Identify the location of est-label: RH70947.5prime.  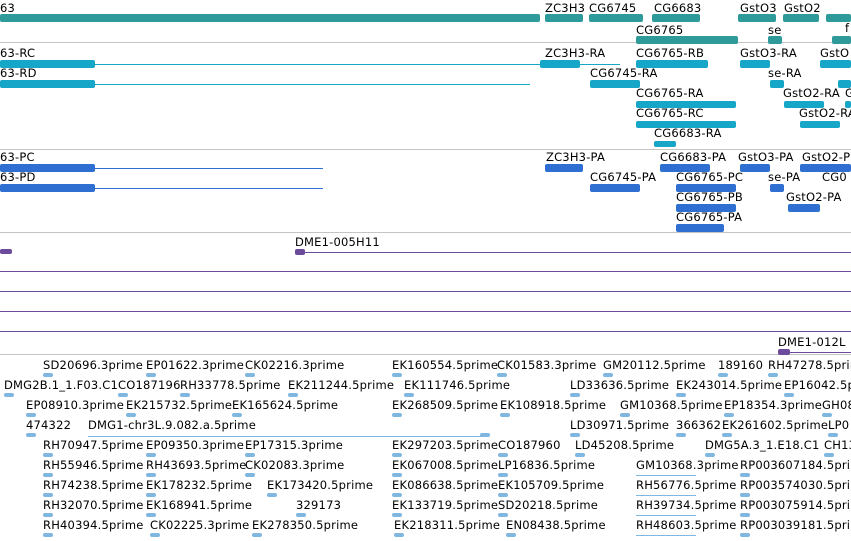
(93, 445).